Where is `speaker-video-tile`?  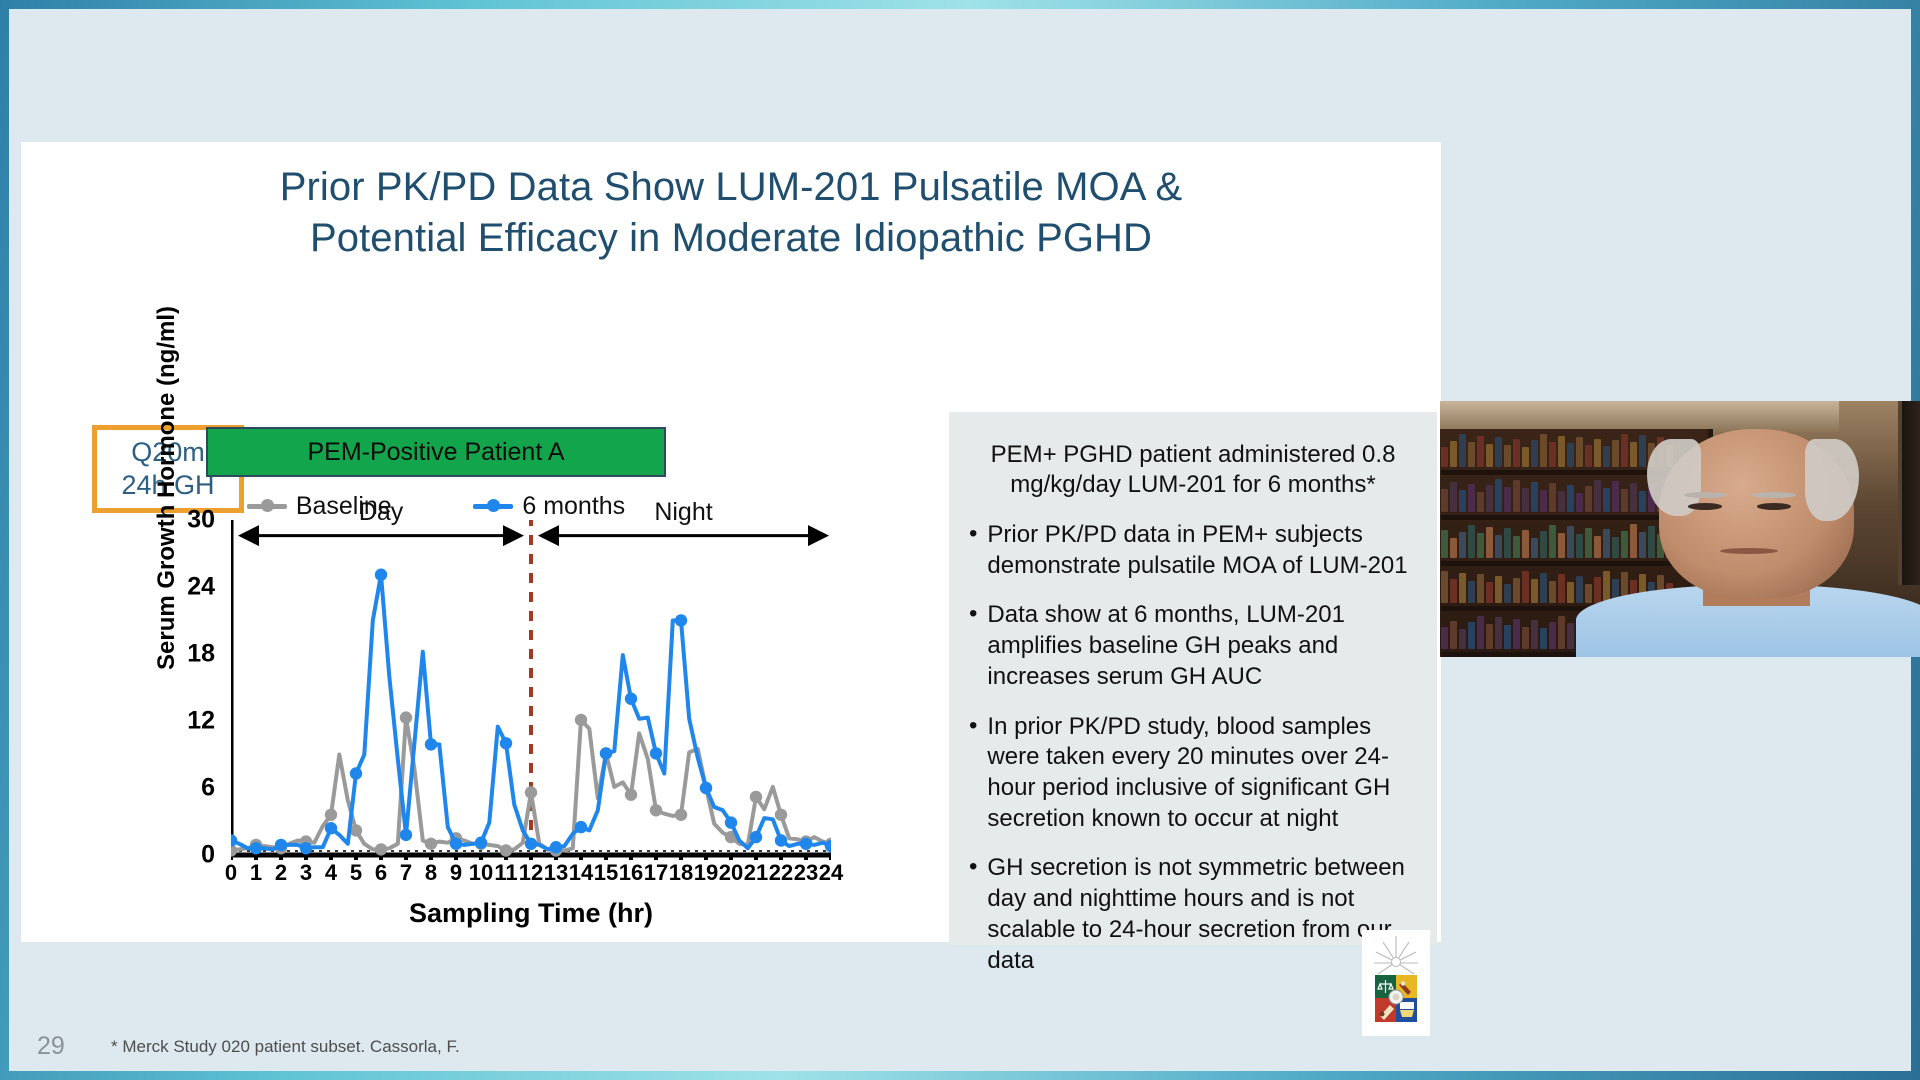 speaker-video-tile is located at coordinates (1680, 529).